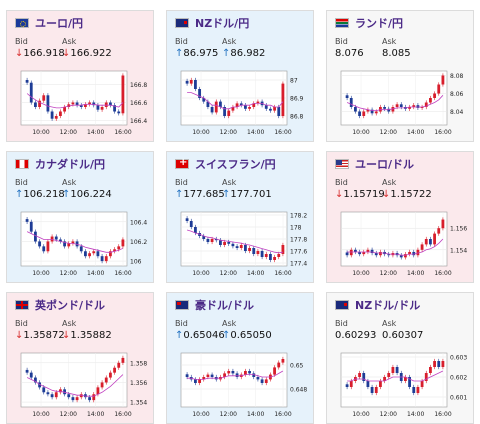 The image size is (480, 424). Describe the element at coordinates (297, 99) in the screenshot. I see `y-tick-label: 86.9` at that location.